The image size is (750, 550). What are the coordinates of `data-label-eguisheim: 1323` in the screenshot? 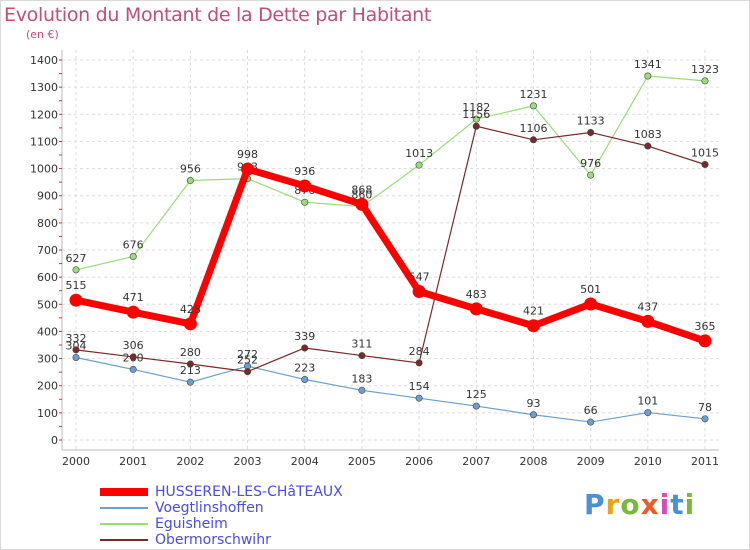 It's located at (705, 69).